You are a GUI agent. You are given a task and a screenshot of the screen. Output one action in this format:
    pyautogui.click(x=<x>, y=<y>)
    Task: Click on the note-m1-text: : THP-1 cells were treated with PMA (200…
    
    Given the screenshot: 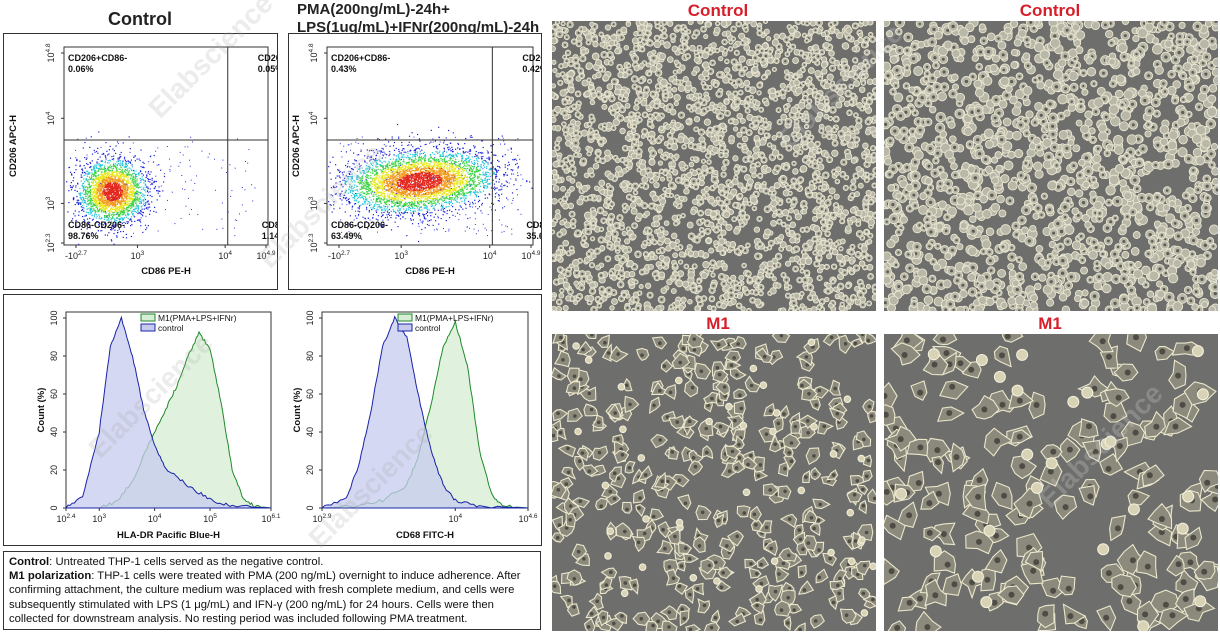 What is the action you would take?
    pyautogui.click(x=265, y=597)
    